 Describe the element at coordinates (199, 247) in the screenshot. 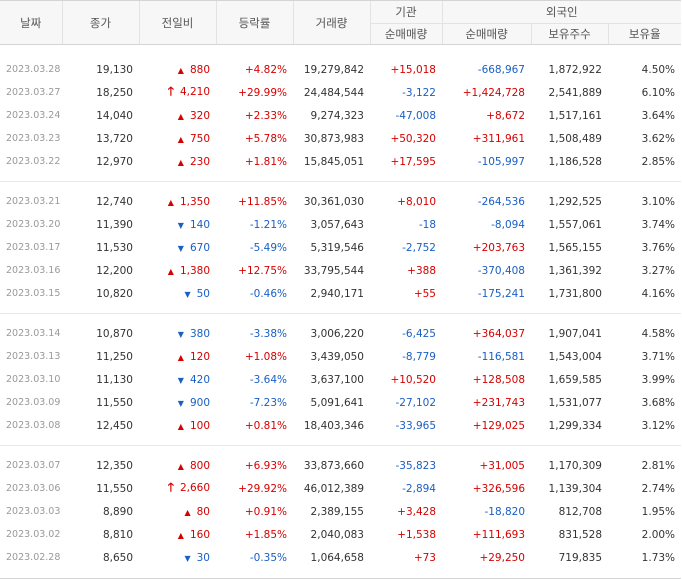

I see `change-value: 670` at that location.